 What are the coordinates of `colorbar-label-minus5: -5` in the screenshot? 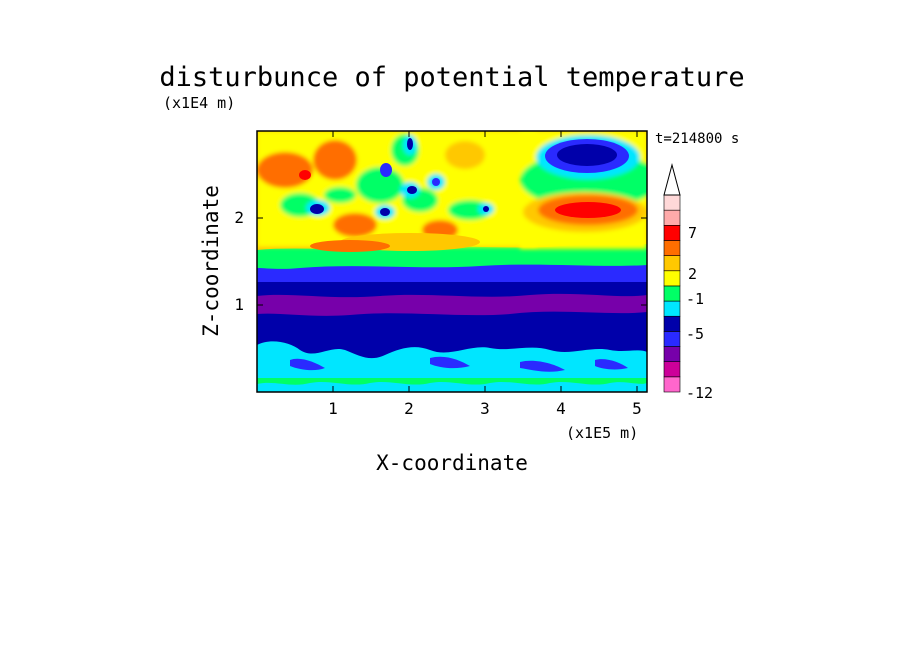 It's located at (695, 334).